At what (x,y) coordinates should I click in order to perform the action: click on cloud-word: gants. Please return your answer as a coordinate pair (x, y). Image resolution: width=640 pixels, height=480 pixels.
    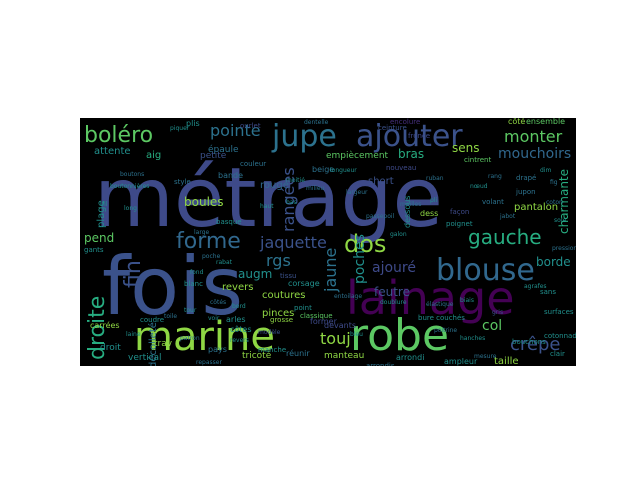
    Looking at the image, I should click on (94, 250).